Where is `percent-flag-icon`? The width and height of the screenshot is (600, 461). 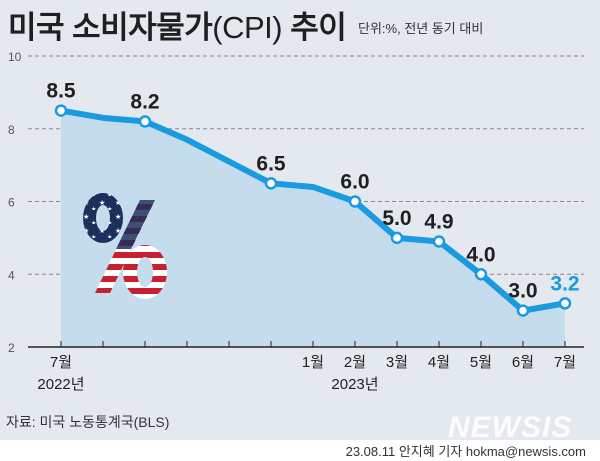
percent-flag-icon is located at coordinates (125, 246).